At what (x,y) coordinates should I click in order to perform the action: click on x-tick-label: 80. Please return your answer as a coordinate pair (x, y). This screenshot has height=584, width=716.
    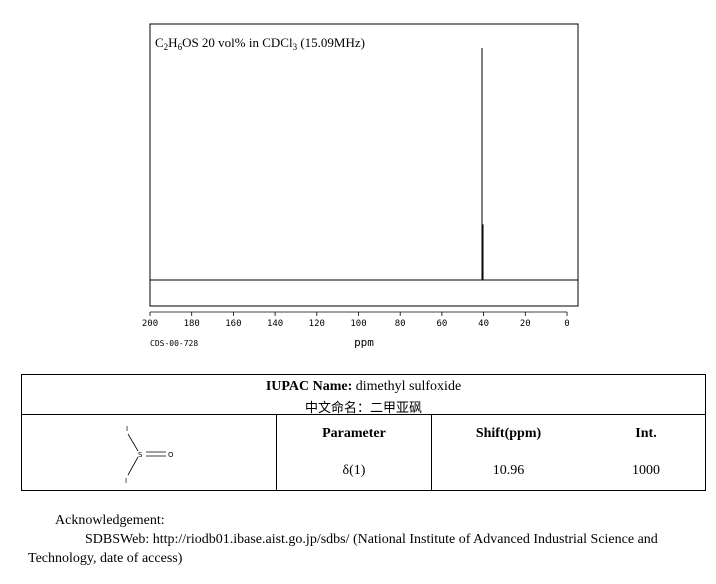
    Looking at the image, I should click on (400, 324).